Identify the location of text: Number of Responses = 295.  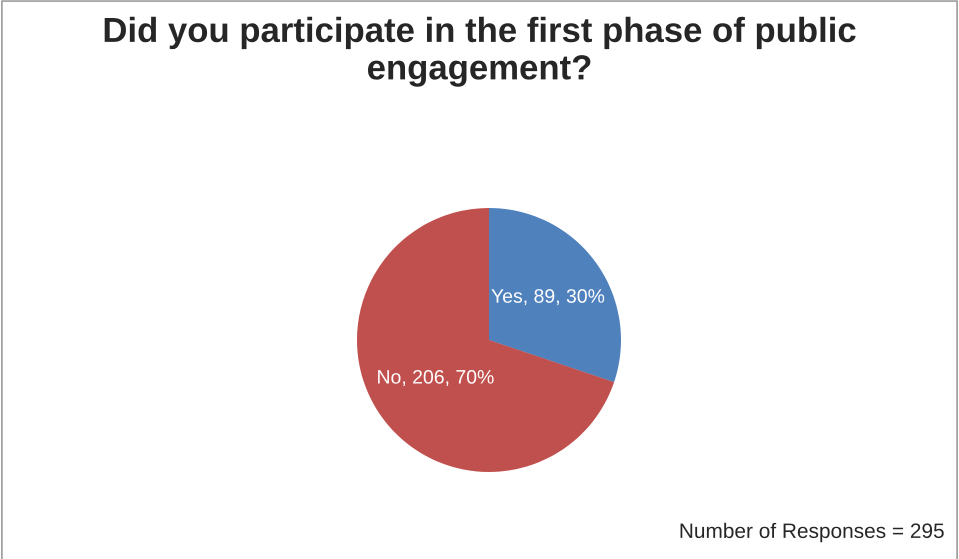
(812, 532).